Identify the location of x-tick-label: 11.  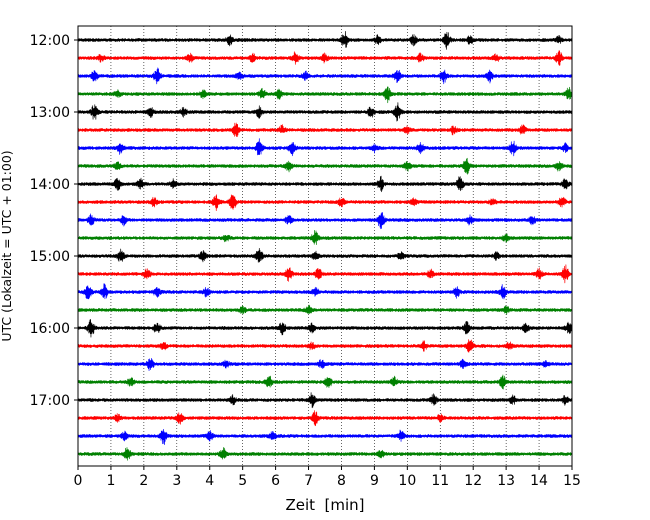
(440, 481).